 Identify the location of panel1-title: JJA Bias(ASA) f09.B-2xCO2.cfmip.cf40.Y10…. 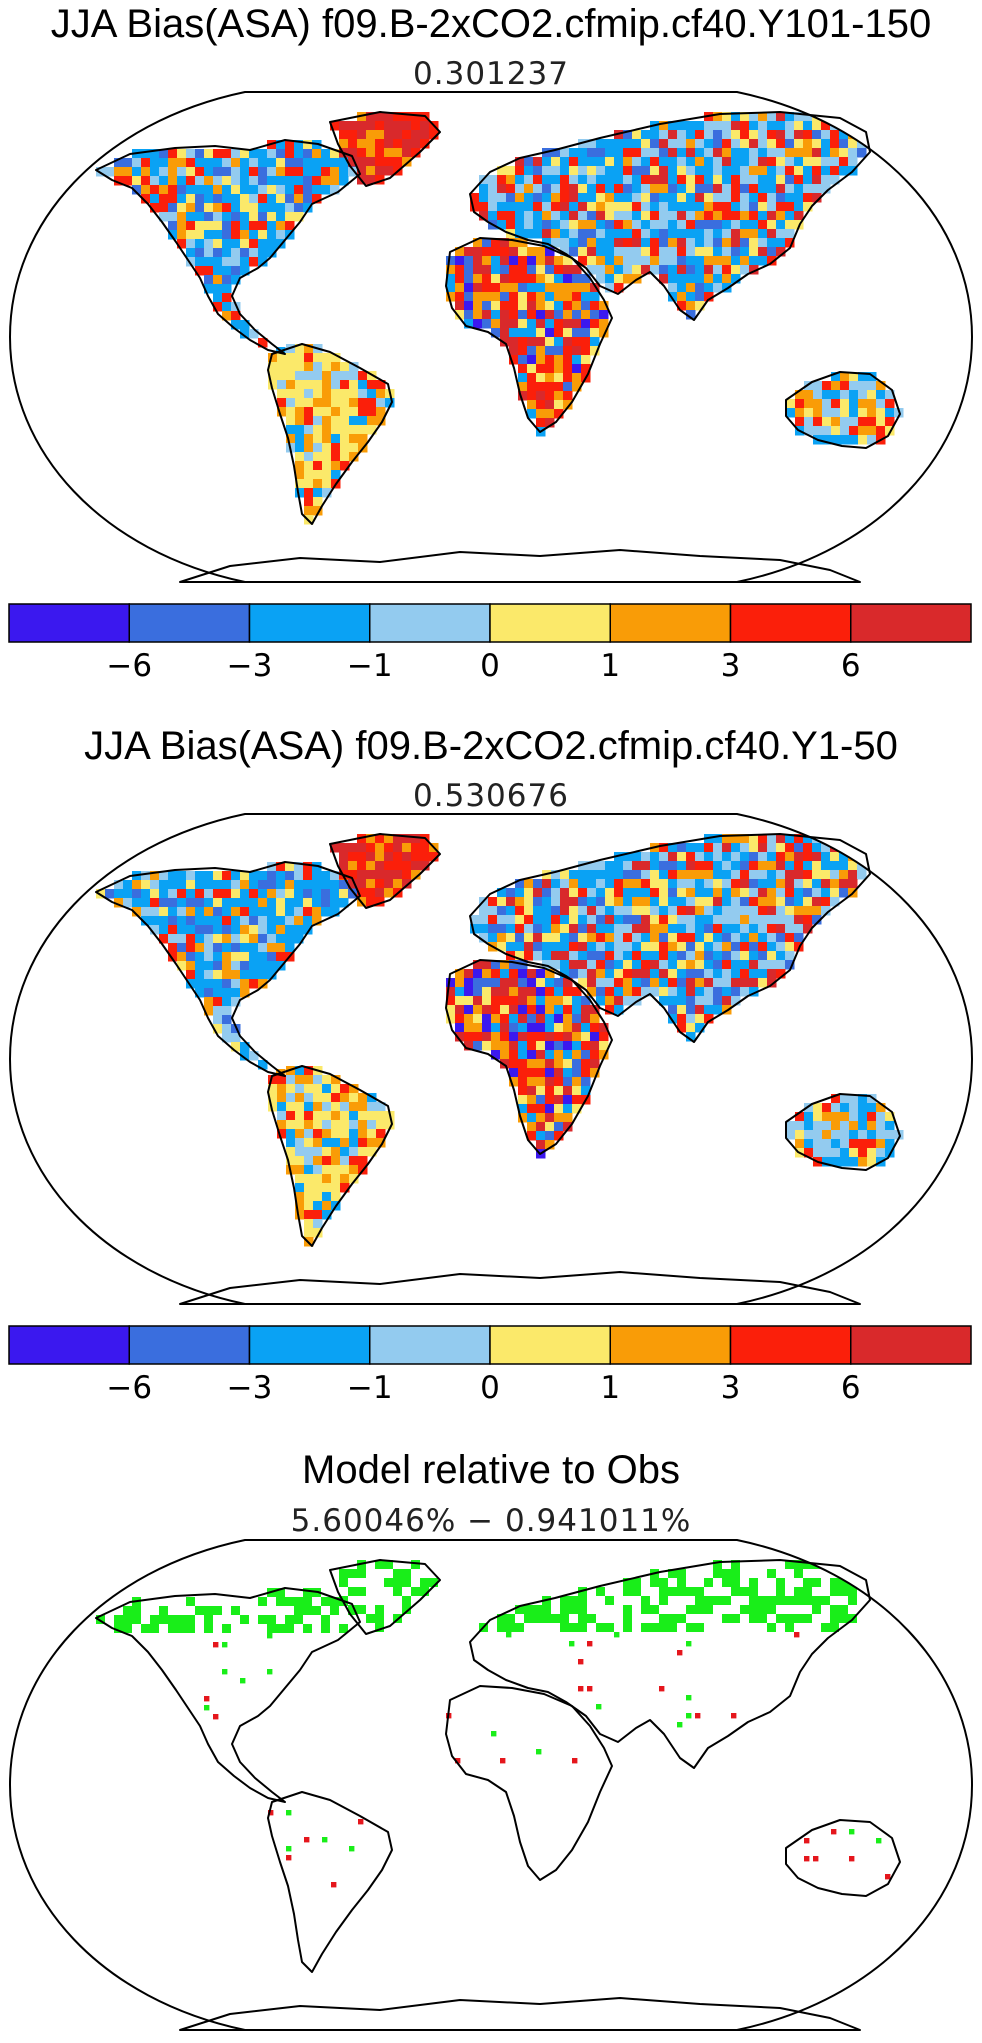
(491, 24).